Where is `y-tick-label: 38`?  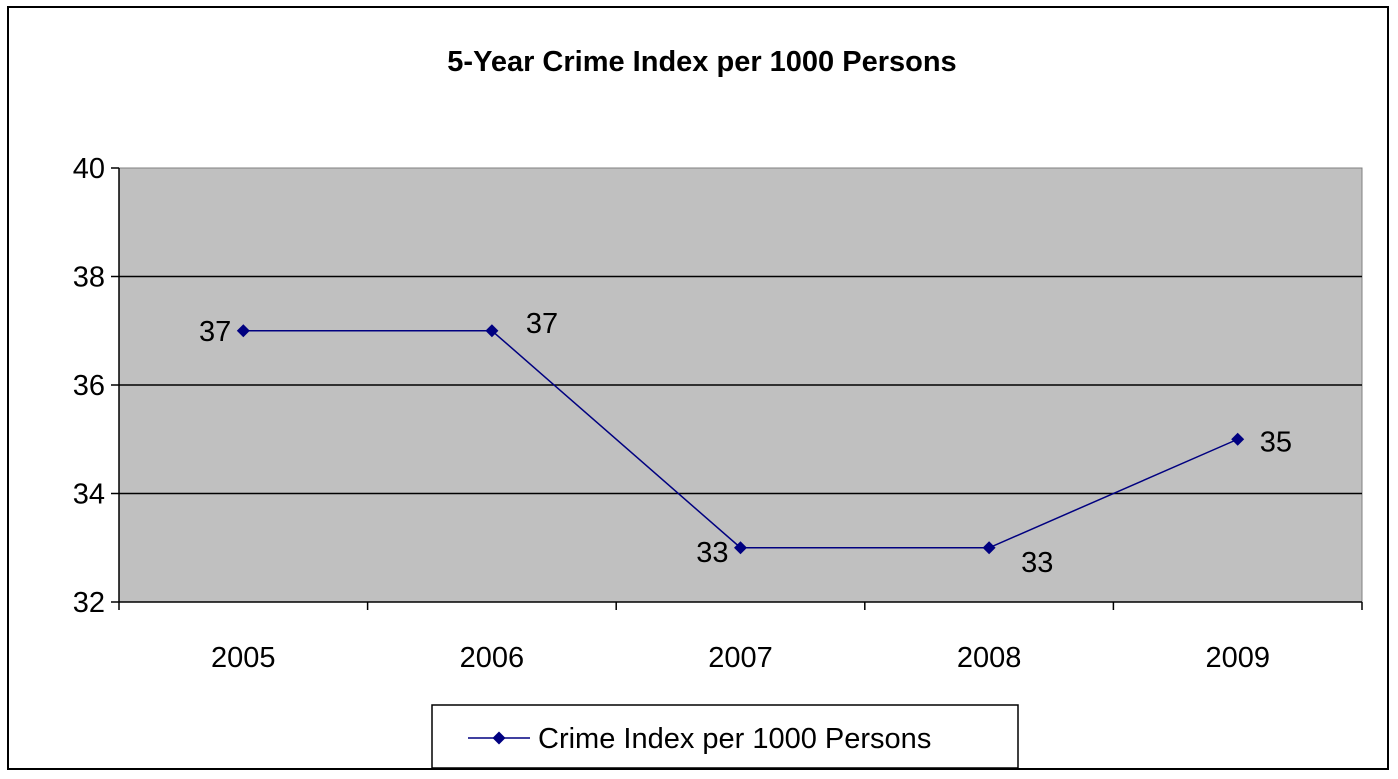
y-tick-label: 38 is located at coordinates (89, 278).